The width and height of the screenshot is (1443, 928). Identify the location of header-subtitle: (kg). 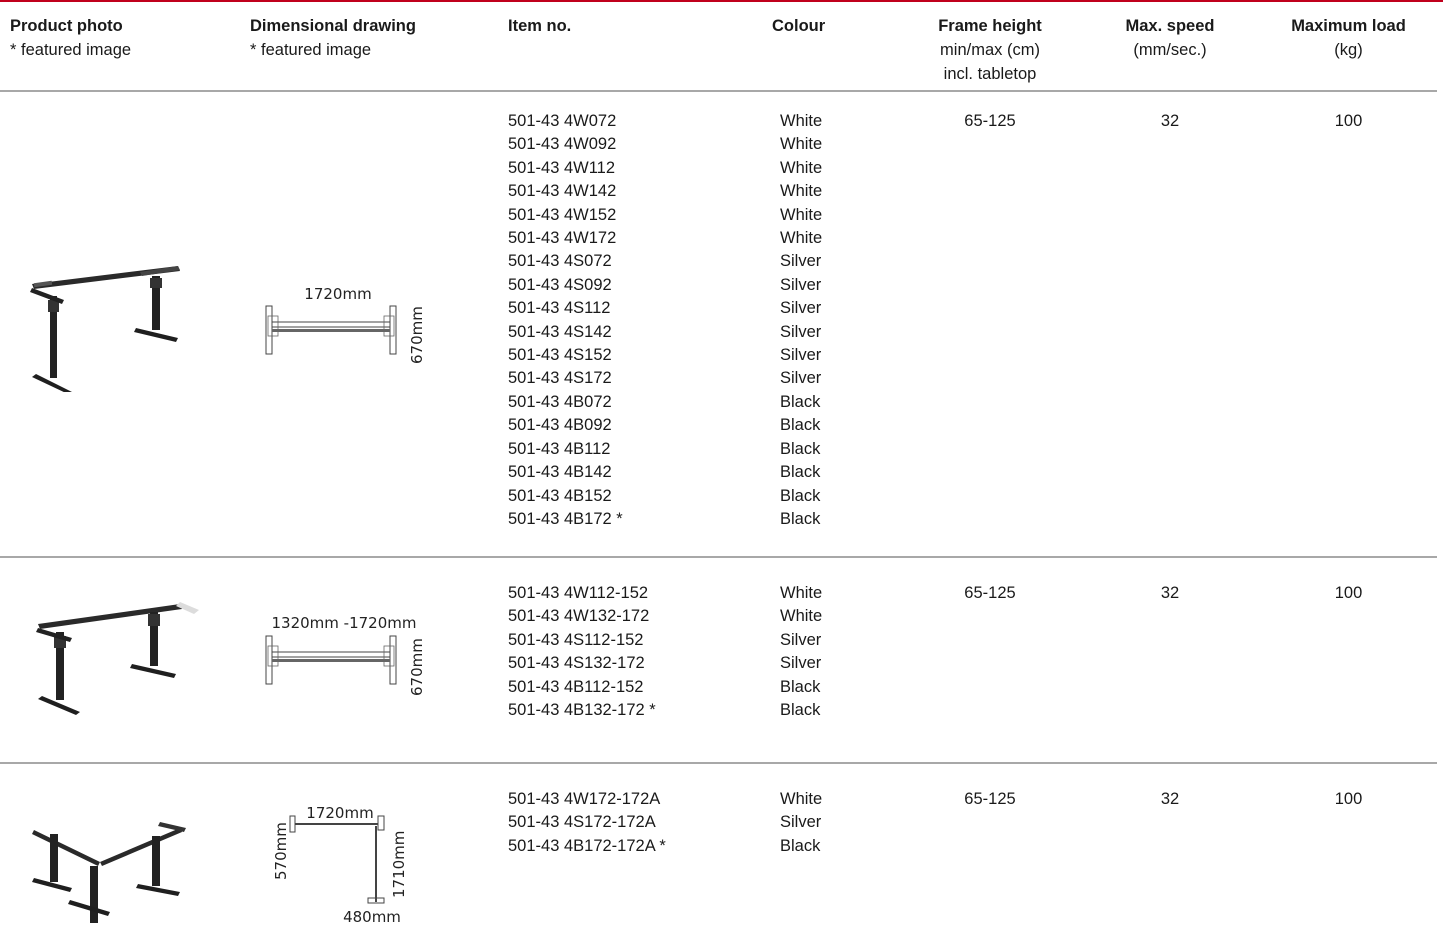
(1348, 50).